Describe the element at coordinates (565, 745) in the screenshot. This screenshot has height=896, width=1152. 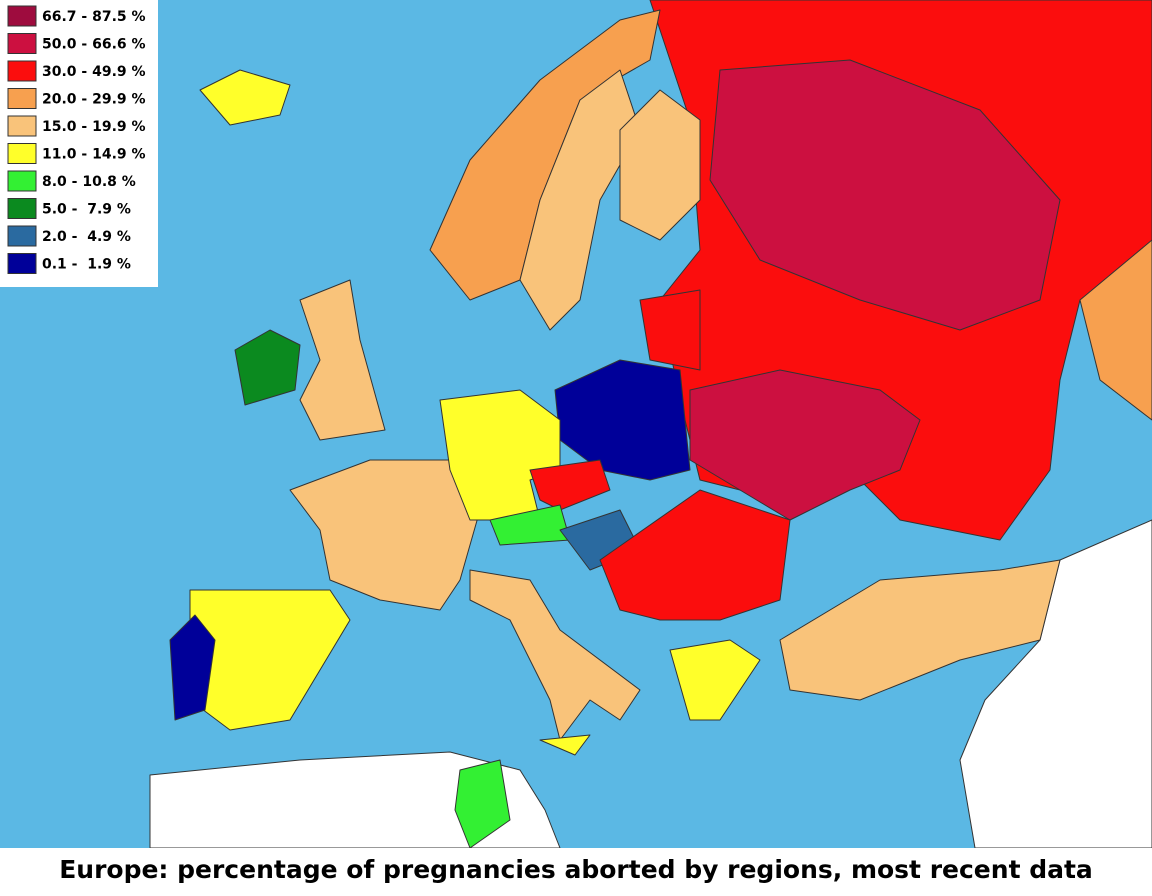
I see `sicily` at that location.